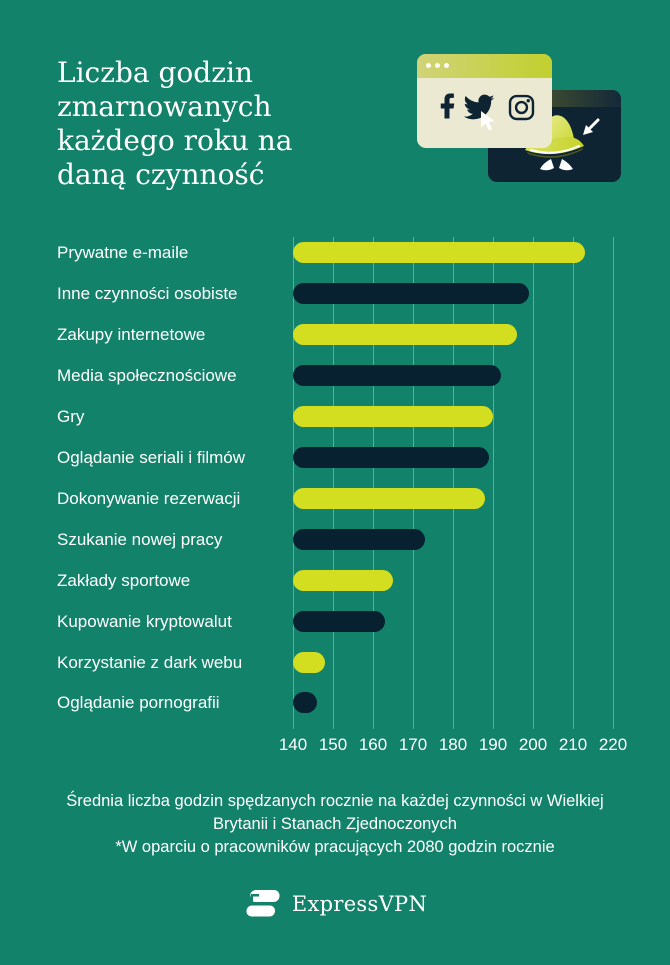  What do you see at coordinates (359, 904) in the screenshot?
I see `expressvpn-logo-text: ExpressVPN` at bounding box center [359, 904].